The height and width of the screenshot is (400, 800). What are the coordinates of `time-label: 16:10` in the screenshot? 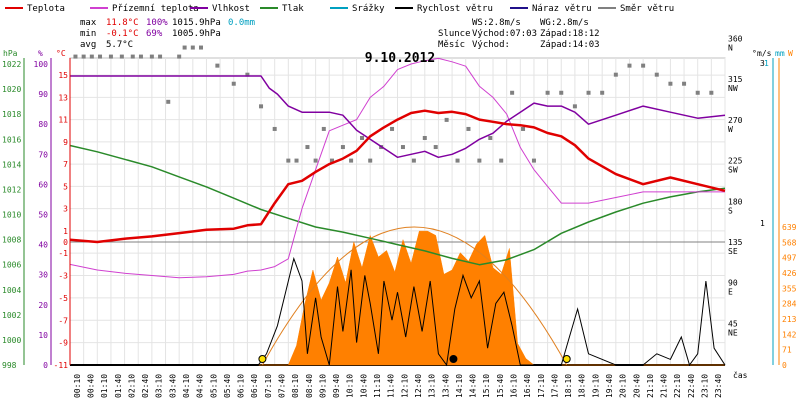 It's located at (513, 386).